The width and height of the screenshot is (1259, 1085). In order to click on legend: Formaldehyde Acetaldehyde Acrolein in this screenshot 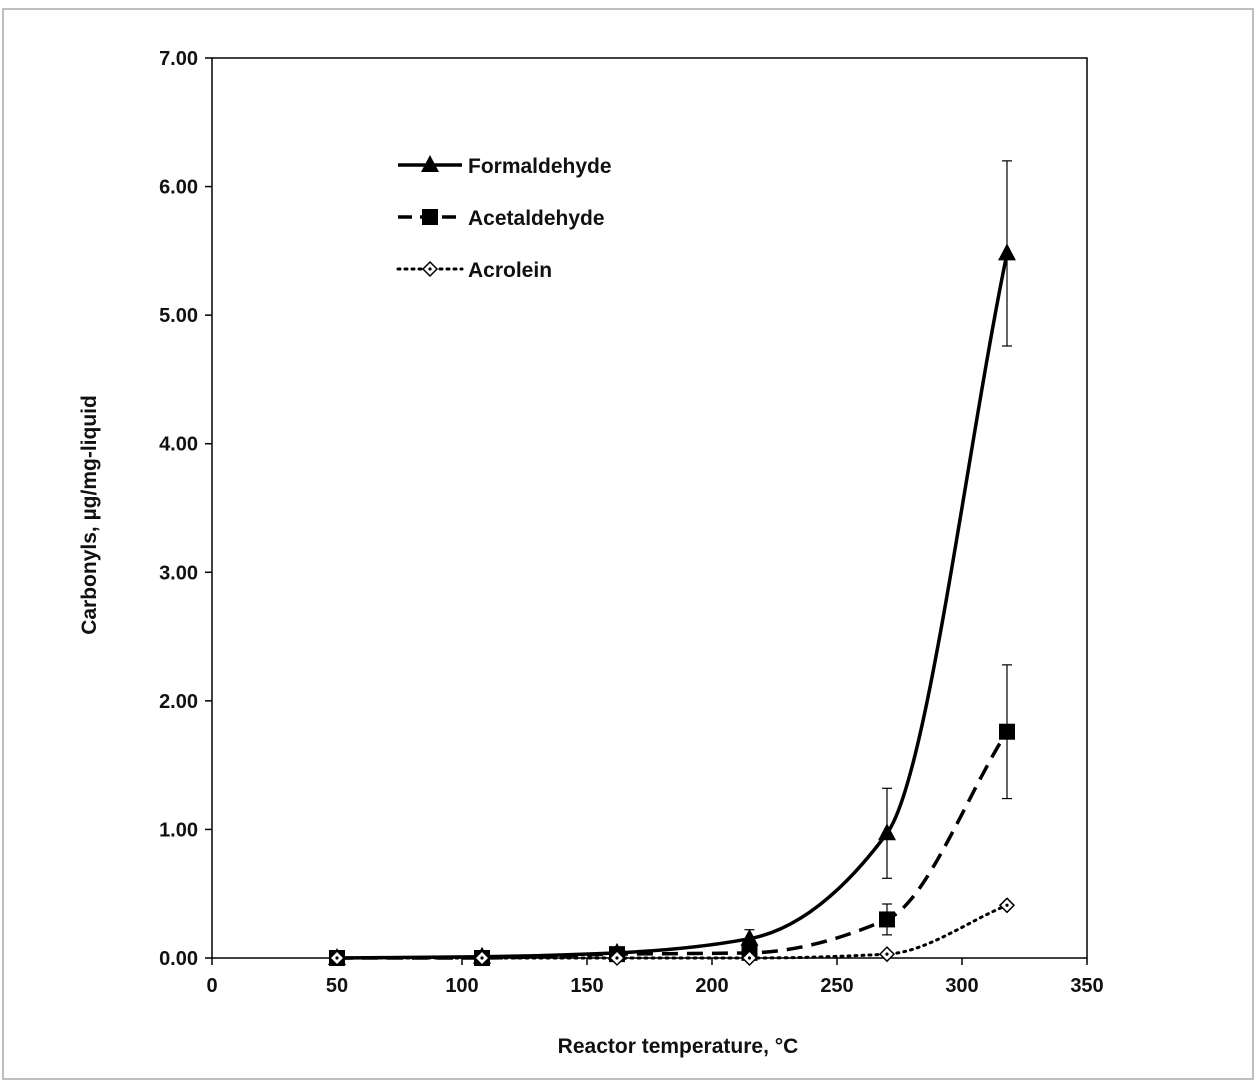, I will do `click(504, 218)`.